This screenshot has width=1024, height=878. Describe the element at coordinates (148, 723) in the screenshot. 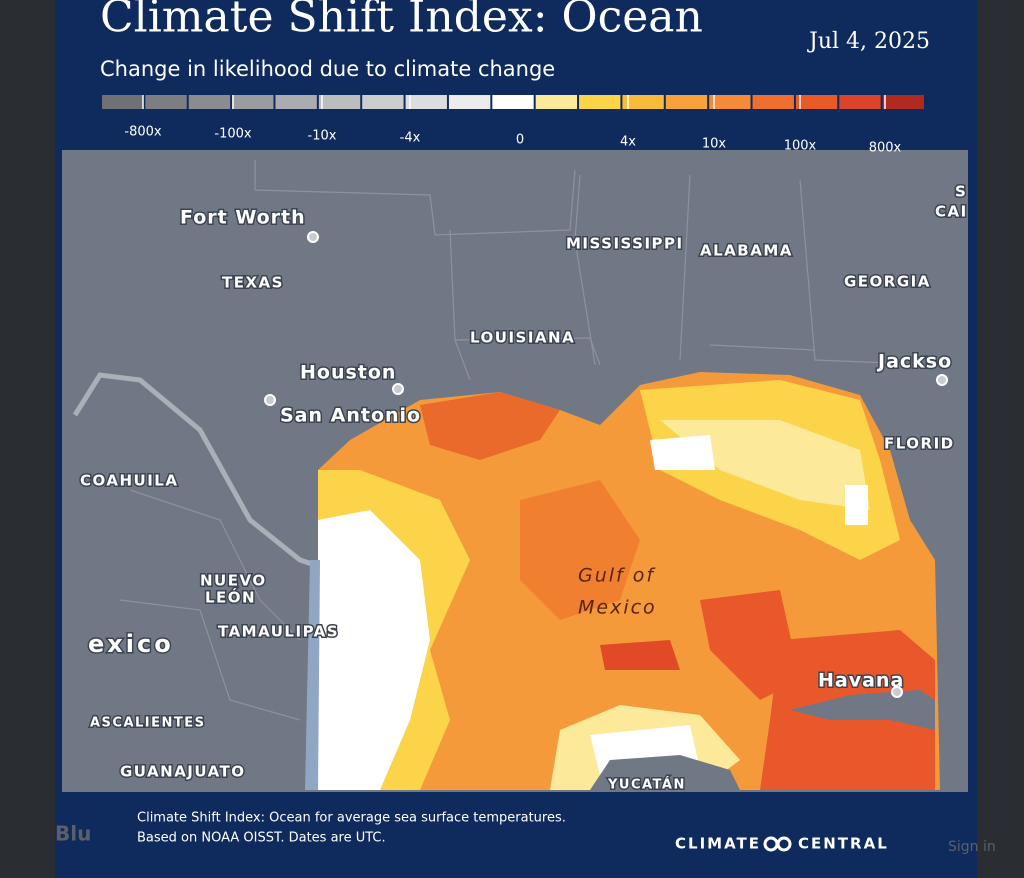

I see `place-label: ASCALIENTES` at that location.